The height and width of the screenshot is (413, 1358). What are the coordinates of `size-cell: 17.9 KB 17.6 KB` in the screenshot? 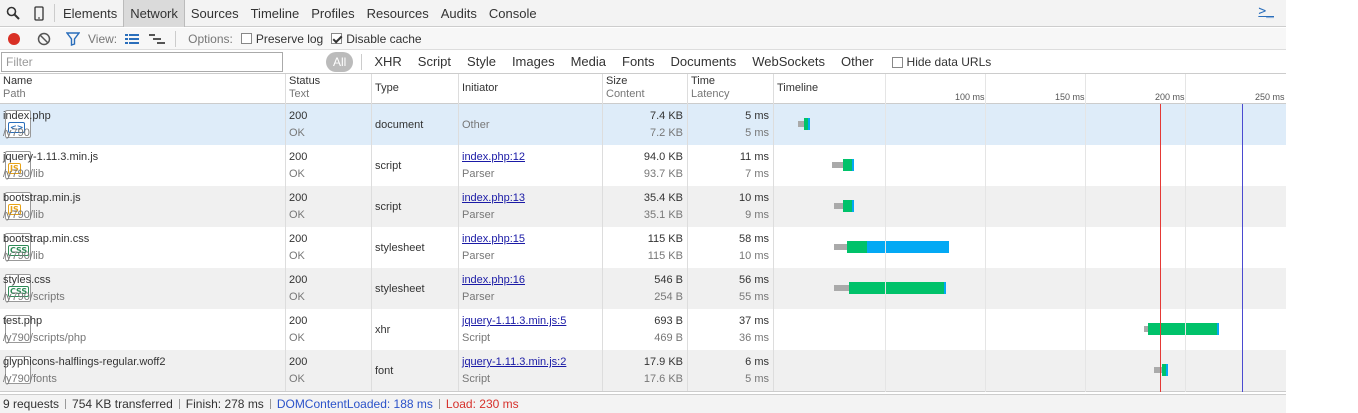 It's located at (645, 370).